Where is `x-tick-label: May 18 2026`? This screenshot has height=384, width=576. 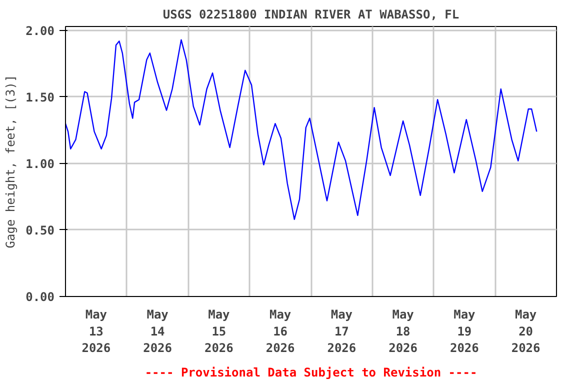 x-tick-label: May 18 2026 is located at coordinates (403, 332).